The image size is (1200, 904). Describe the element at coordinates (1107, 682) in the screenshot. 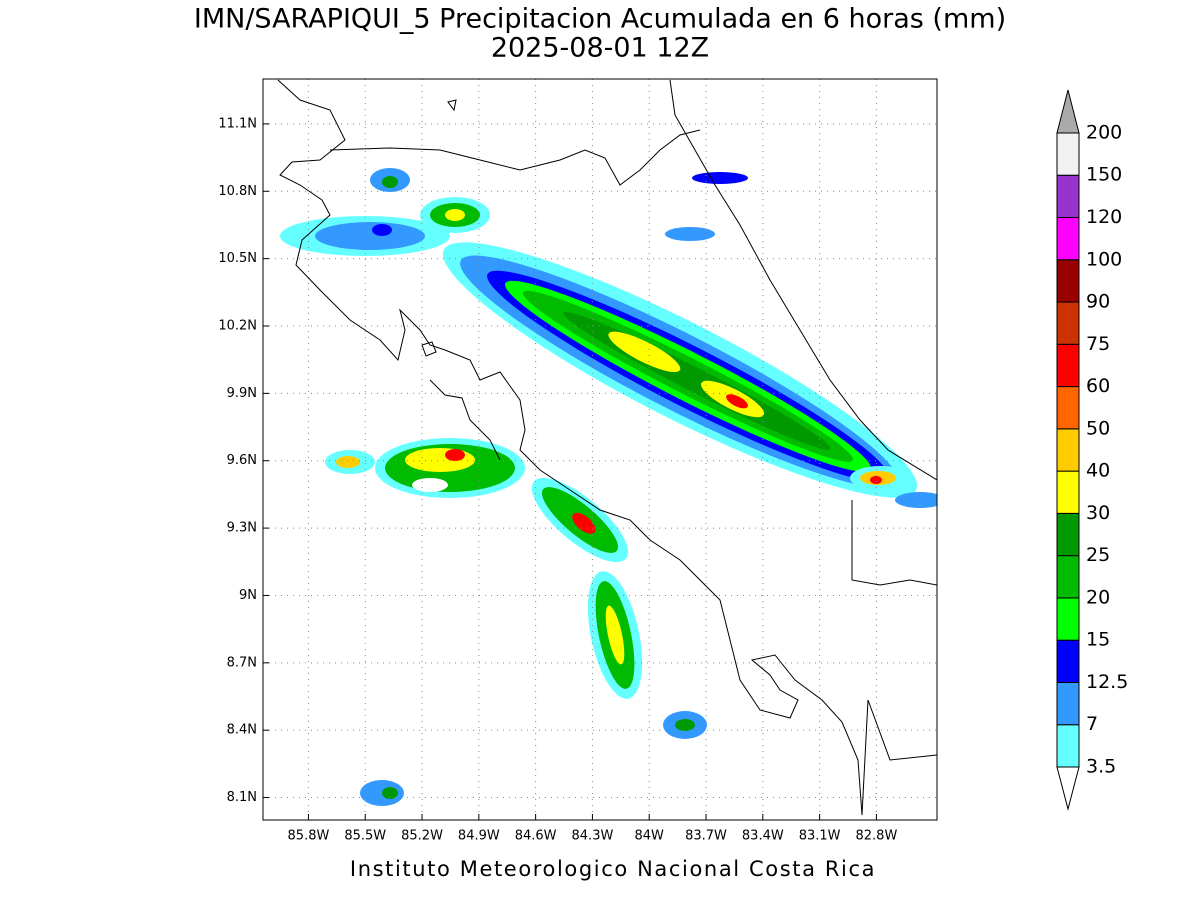

I see `colorbar-label: 12.5` at that location.